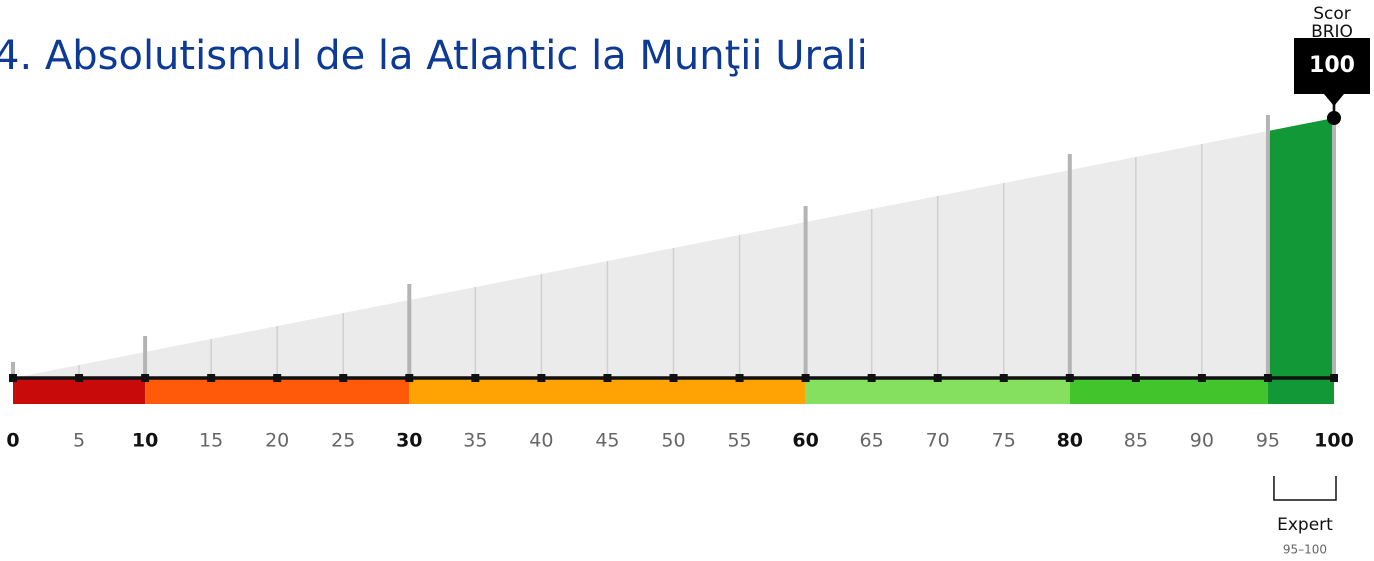 This screenshot has width=1374, height=561. Describe the element at coordinates (1136, 441) in the screenshot. I see `x-tick-label: 85` at that location.